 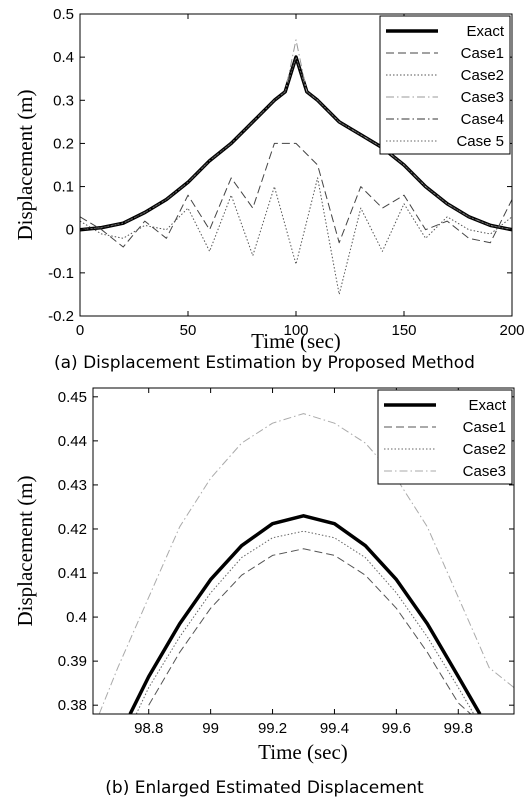 What do you see at coordinates (403, 330) in the screenshot?
I see `x-tick-label: 150` at bounding box center [403, 330].